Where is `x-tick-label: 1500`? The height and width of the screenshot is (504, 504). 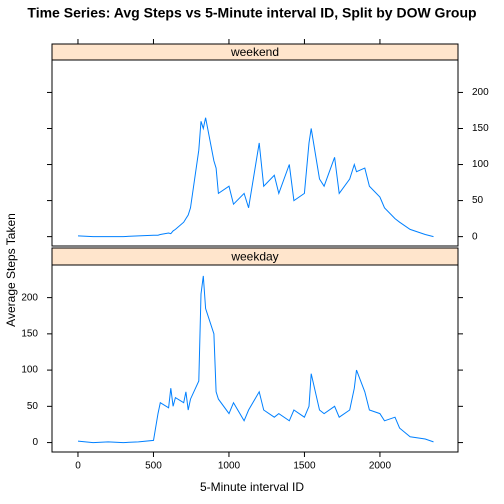 x-tick-label: 1500 is located at coordinates (304, 466).